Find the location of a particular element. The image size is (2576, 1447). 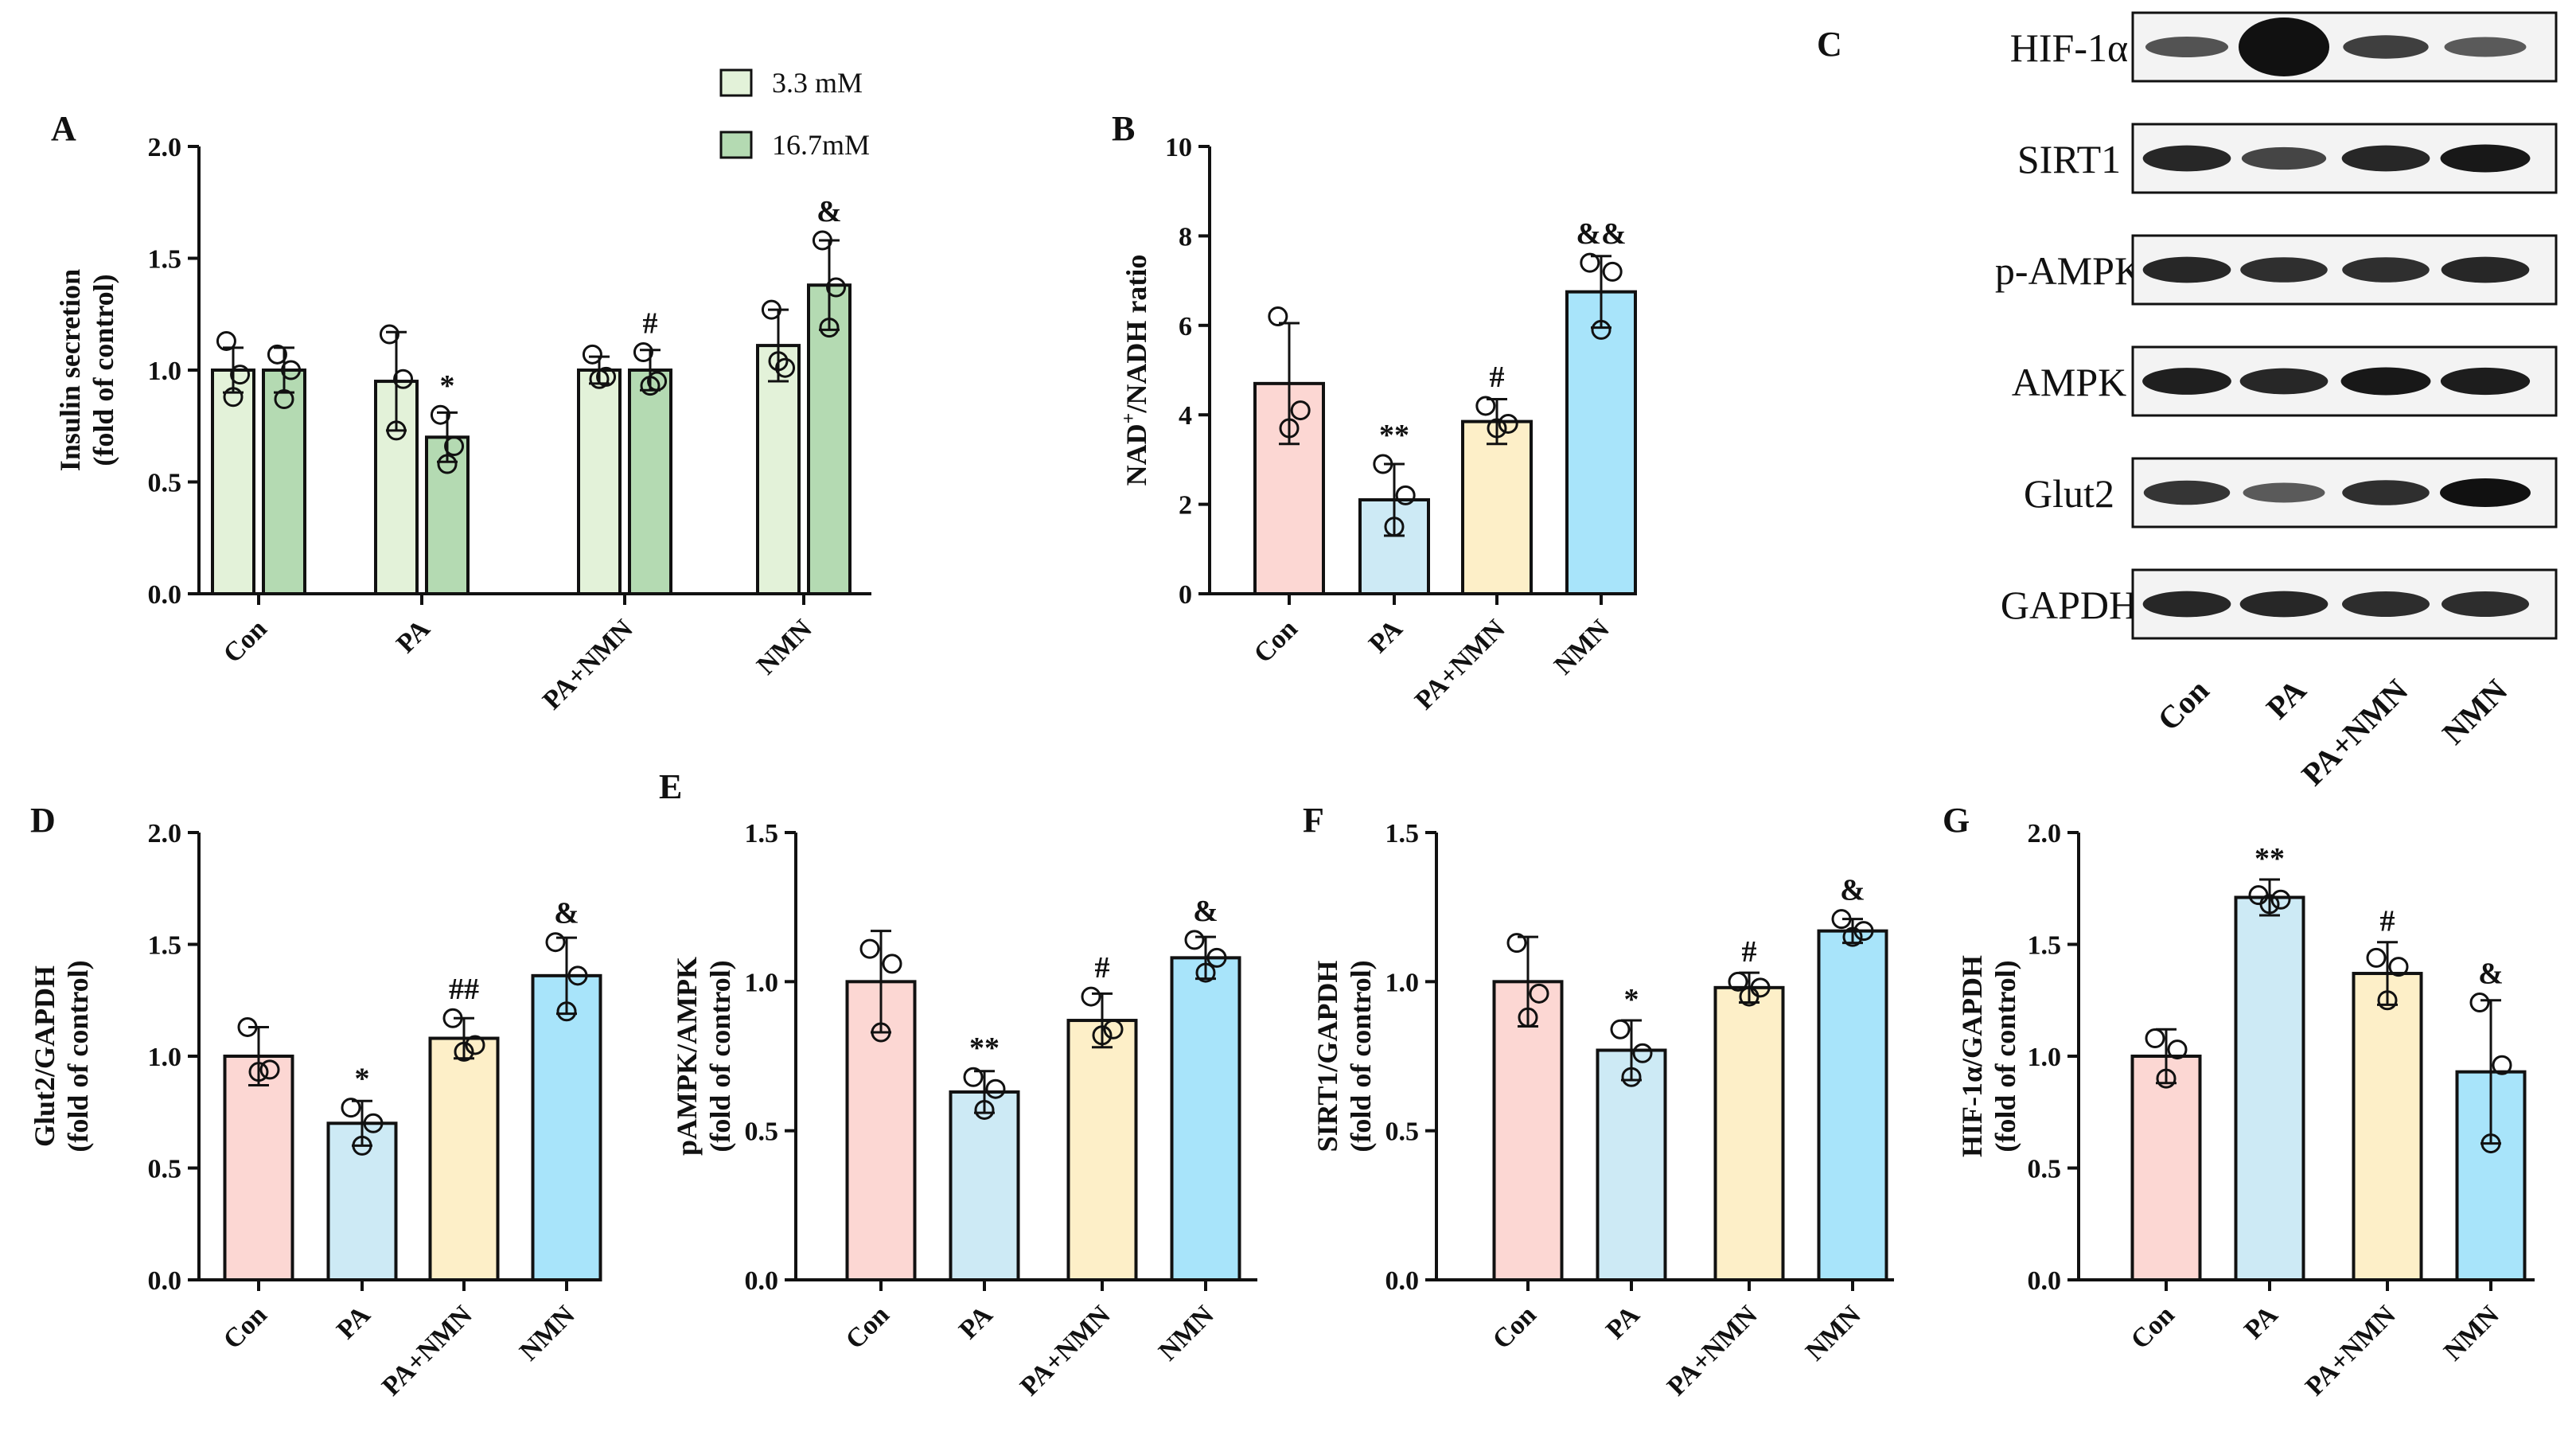

panel-letter: A is located at coordinates (63, 128).